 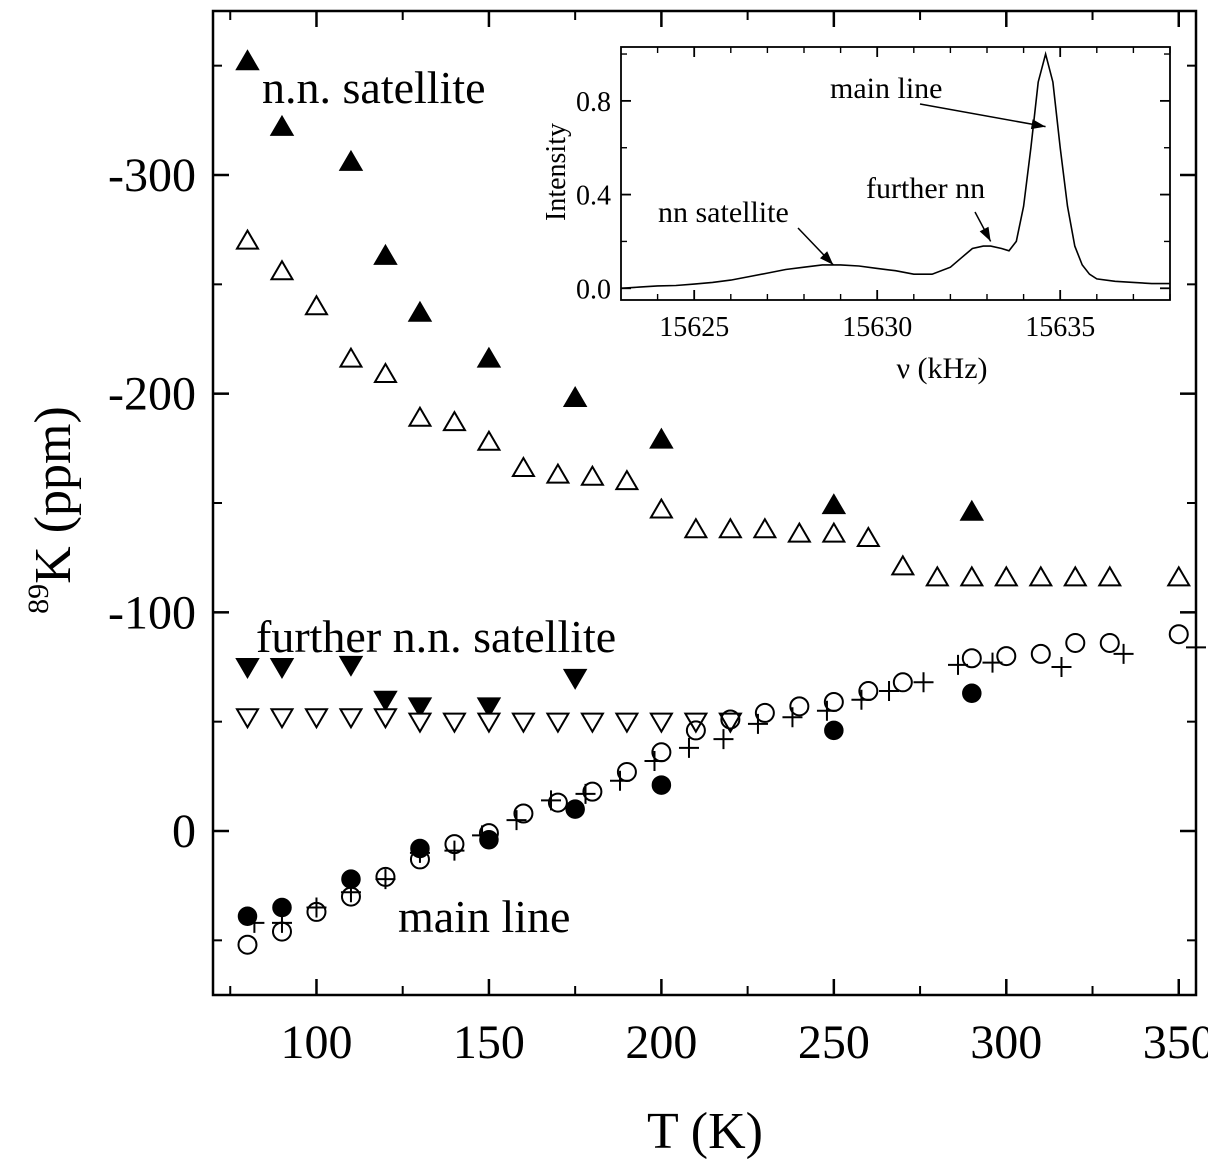 What do you see at coordinates (593, 102) in the screenshot?
I see `inset-y-tick-label: 0.8` at bounding box center [593, 102].